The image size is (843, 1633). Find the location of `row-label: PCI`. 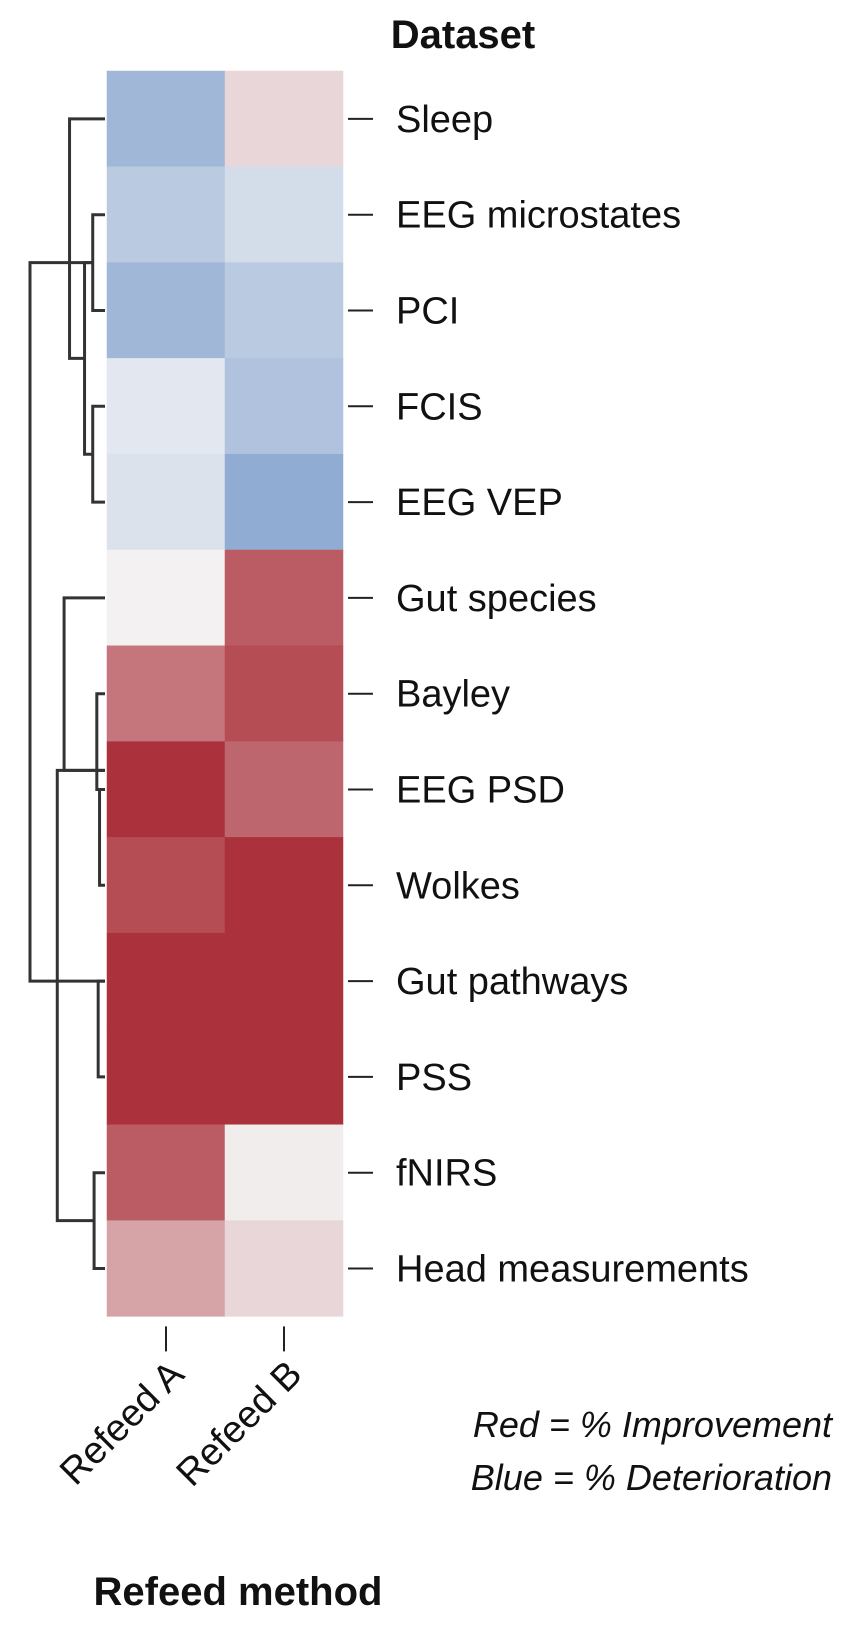

row-label: PCI is located at coordinates (427, 312).